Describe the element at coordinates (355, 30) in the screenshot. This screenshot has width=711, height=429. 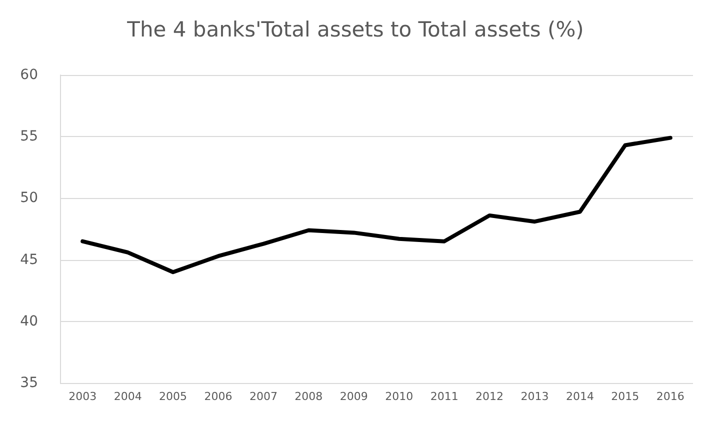
I see `chart-title: The 4 banks'Total assets to Total assets (%)` at that location.